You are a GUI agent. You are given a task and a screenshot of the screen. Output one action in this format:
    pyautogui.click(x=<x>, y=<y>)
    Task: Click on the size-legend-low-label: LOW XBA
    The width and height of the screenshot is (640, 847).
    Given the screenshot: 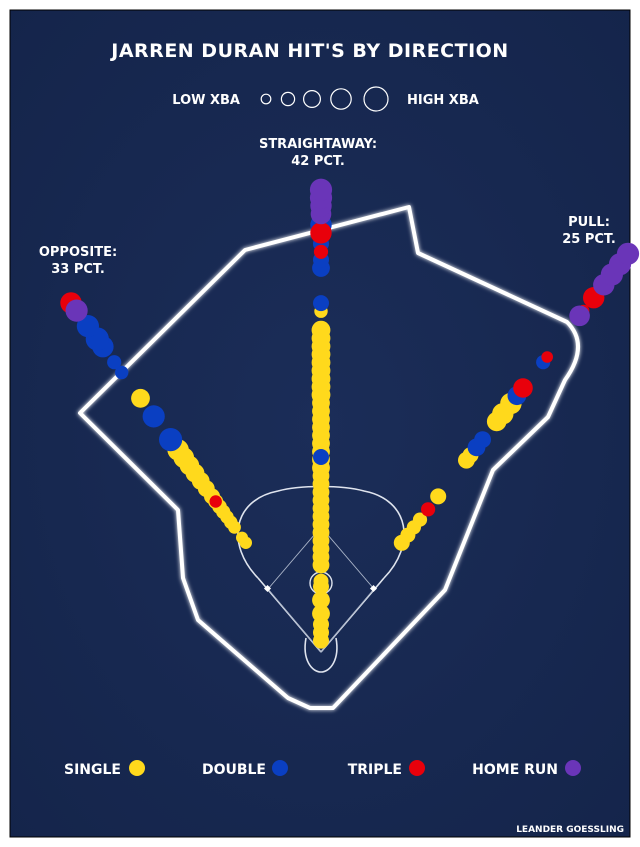 What is the action you would take?
    pyautogui.click(x=206, y=100)
    